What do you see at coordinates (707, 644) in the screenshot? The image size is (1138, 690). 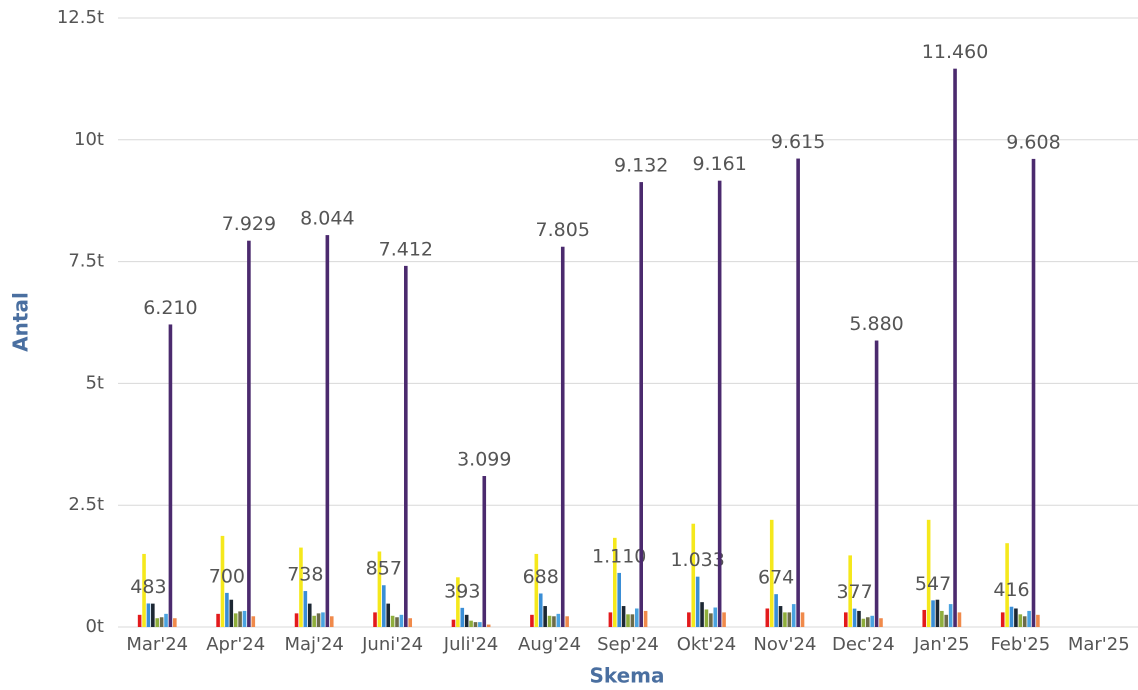 I see `x-tick-label: Okt'24` at bounding box center [707, 644].